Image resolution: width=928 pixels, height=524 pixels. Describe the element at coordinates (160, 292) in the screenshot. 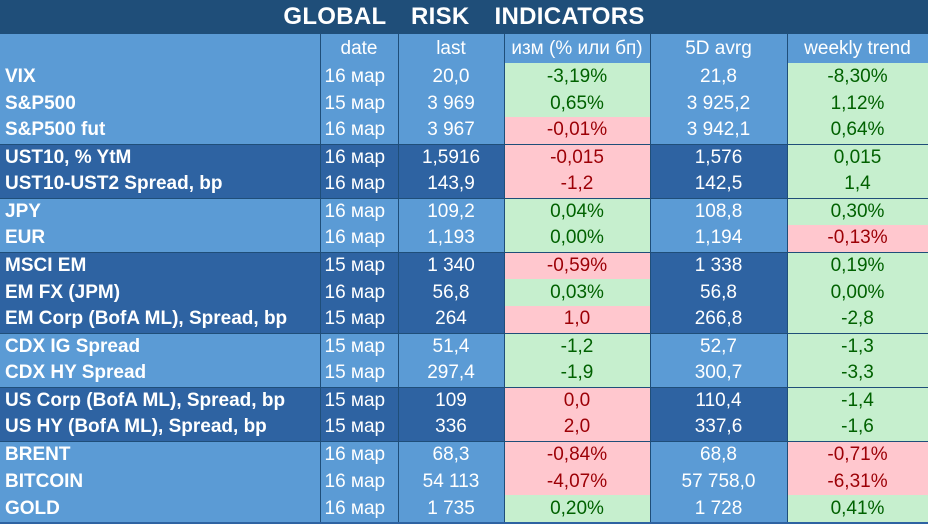

I see `indicator-name: EM FX (JPM)` at that location.